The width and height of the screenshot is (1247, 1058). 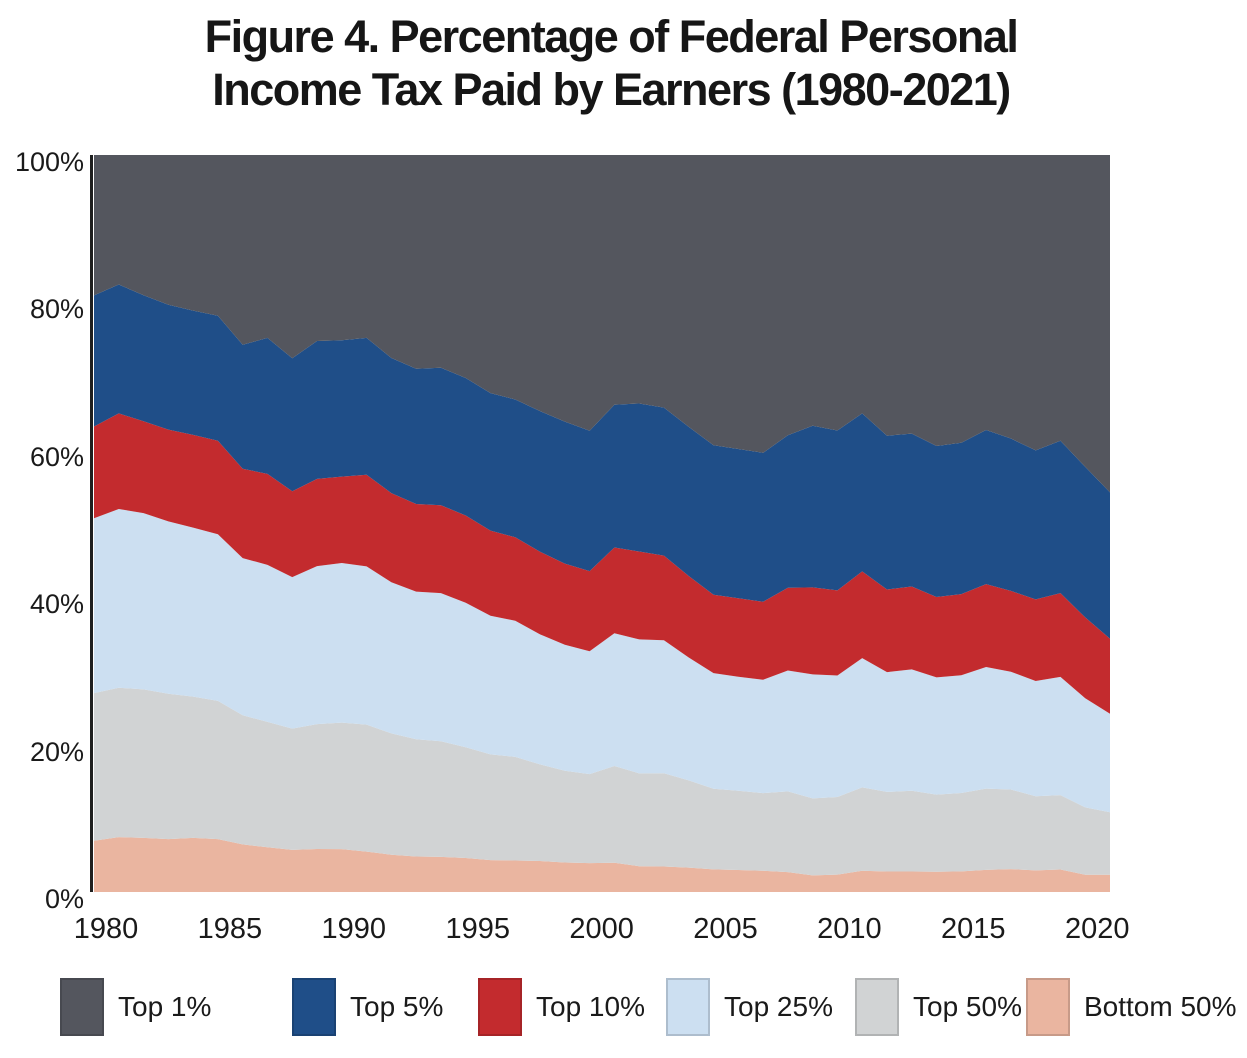 I want to click on legend-swatch-bottom50, so click(x=1048, y=1007).